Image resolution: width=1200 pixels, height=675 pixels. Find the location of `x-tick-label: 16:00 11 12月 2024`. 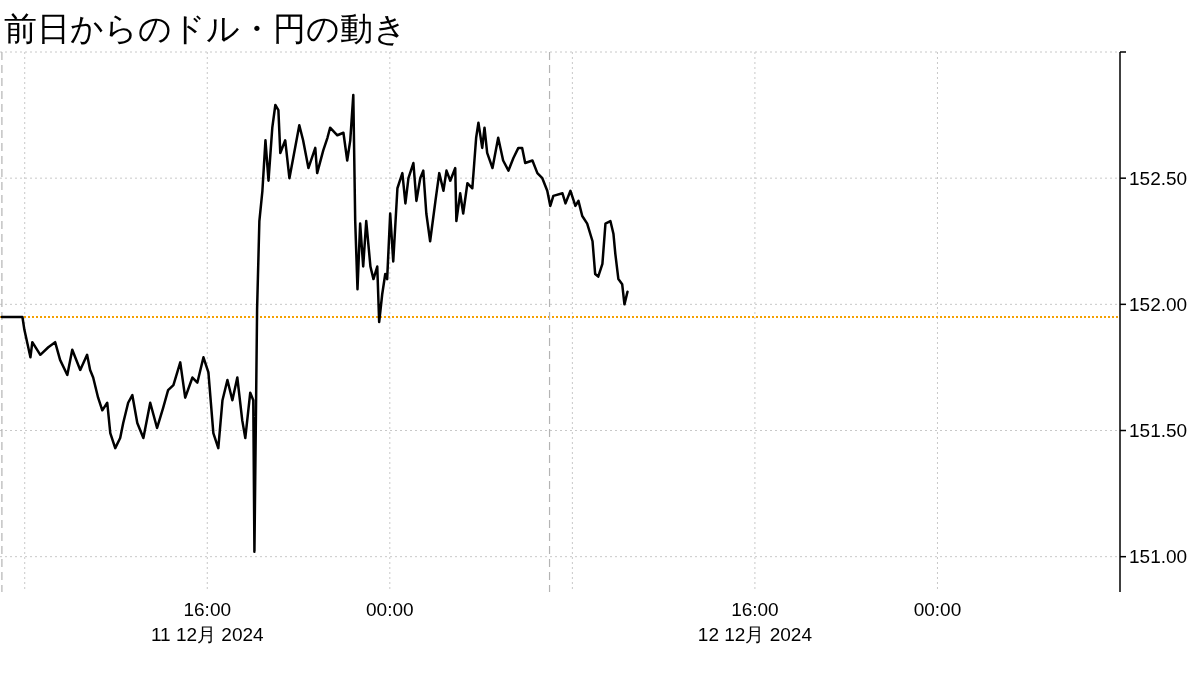

x-tick-label: 16:00 11 12月 2024 is located at coordinates (207, 622).